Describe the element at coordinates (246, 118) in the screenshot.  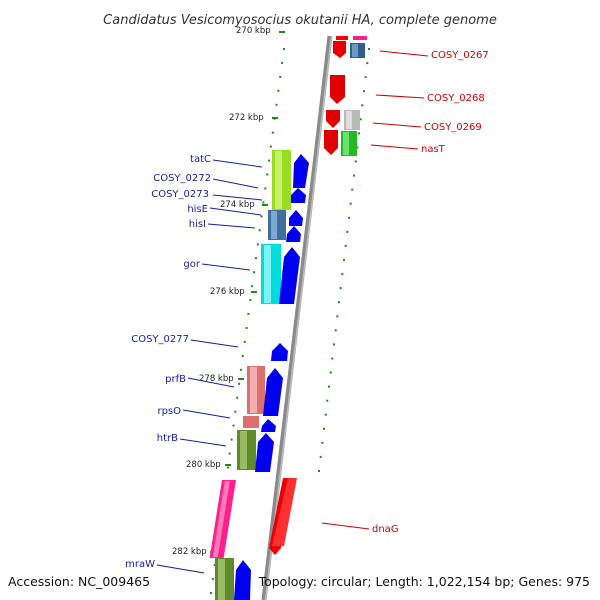
I see `tick-label: 272 kbp` at that location.